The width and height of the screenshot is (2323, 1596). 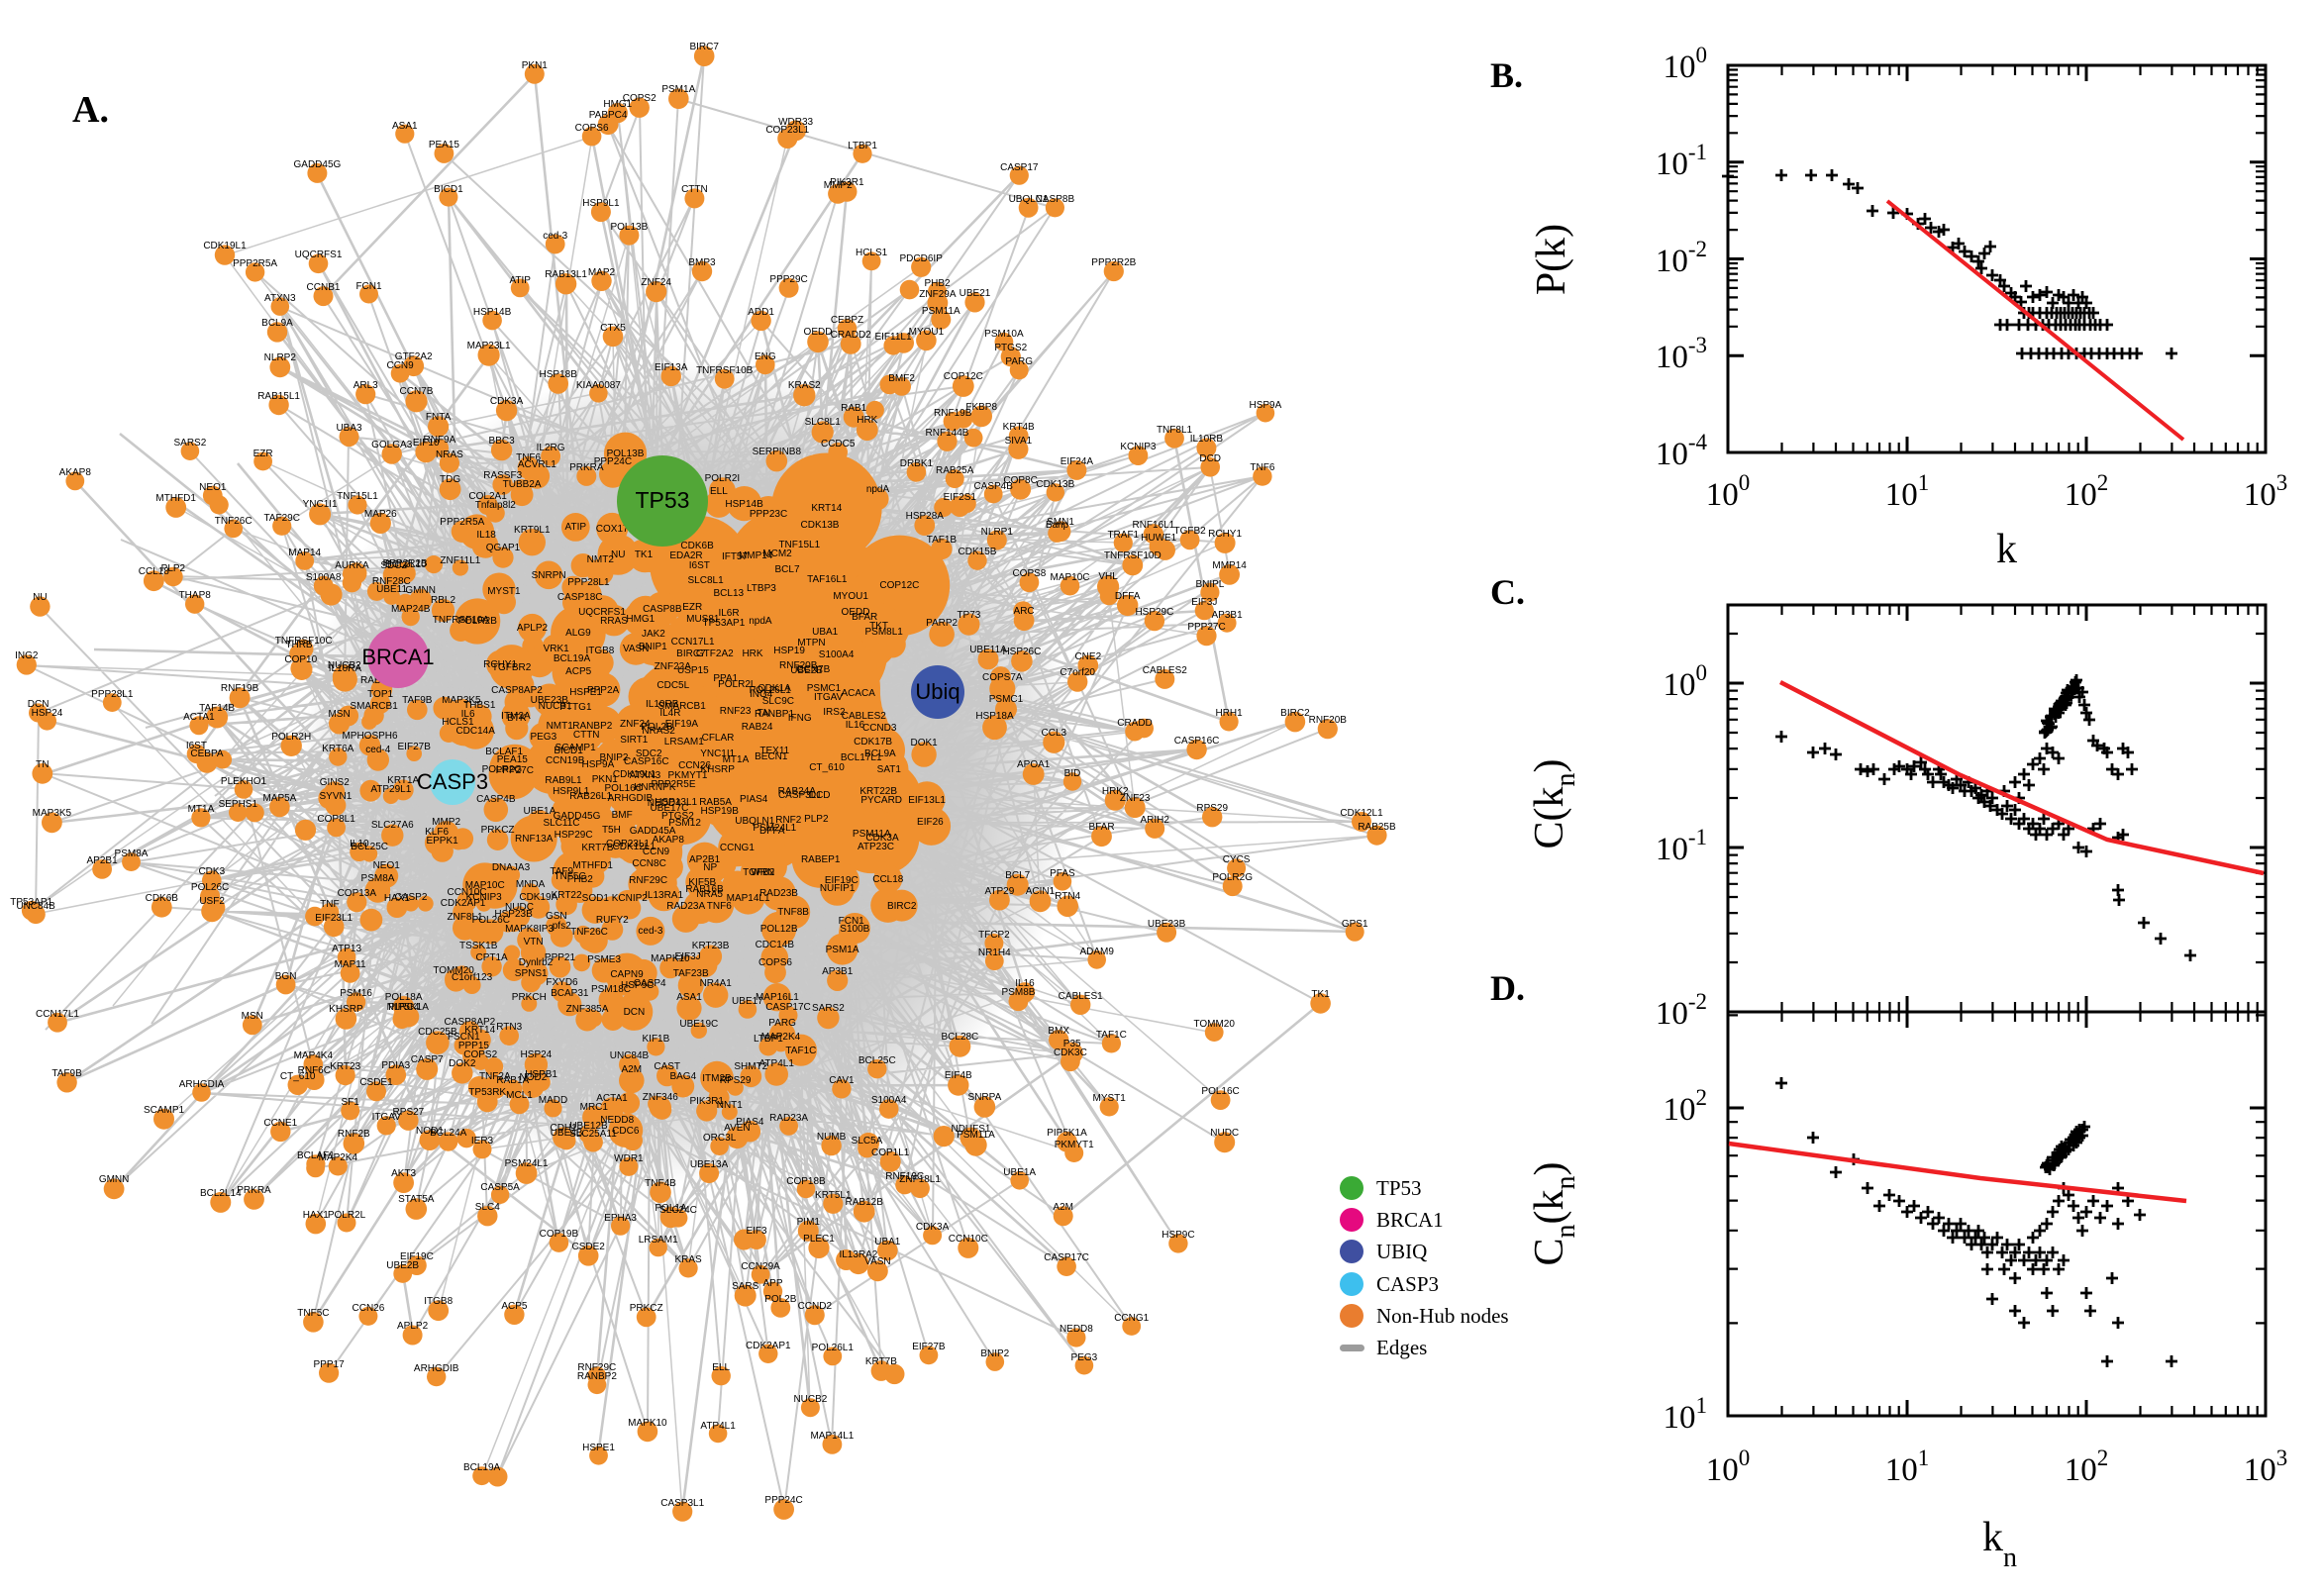 What do you see at coordinates (617, 104) in the screenshot?
I see `svg-text: HMG1` at bounding box center [617, 104].